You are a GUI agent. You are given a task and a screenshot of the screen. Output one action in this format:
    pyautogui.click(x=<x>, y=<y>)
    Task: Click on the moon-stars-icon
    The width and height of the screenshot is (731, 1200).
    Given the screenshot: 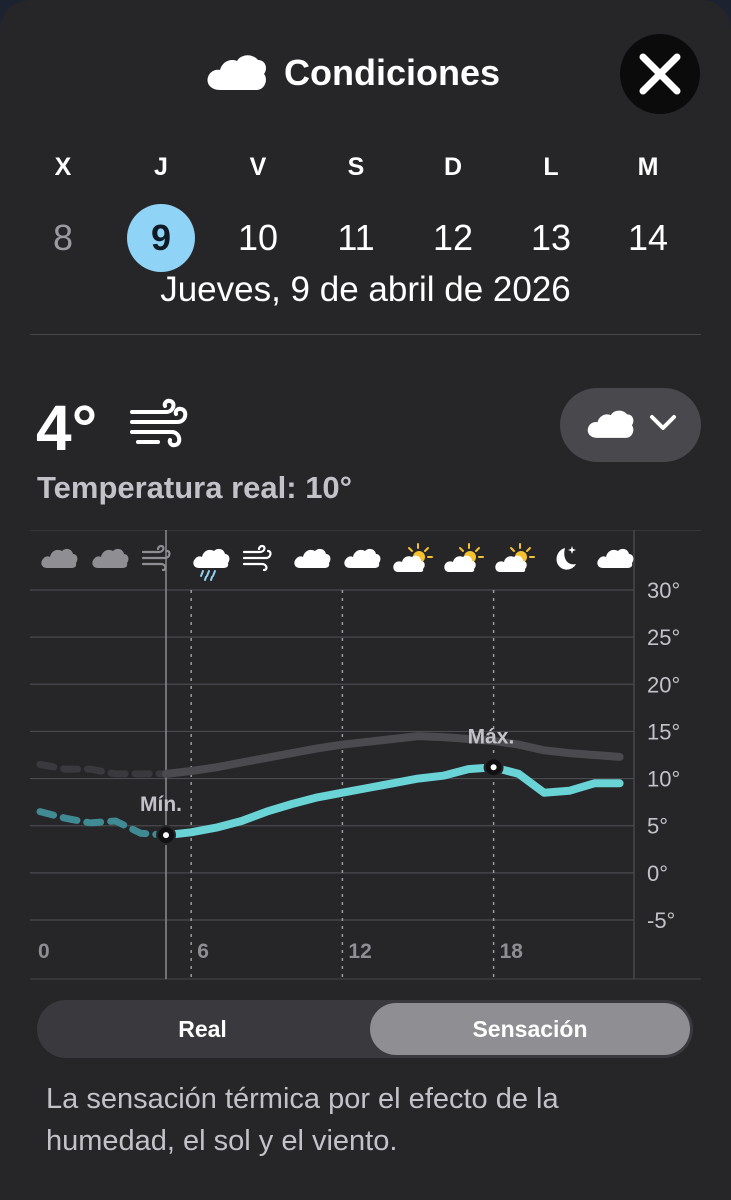 What is the action you would take?
    pyautogui.click(x=566, y=558)
    